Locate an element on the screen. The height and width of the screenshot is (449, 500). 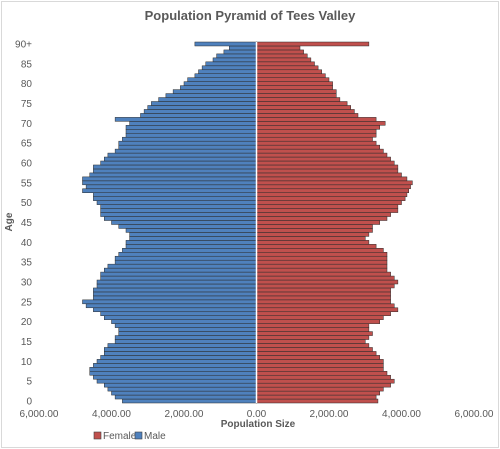
y-tick-label: 90+ is located at coordinates (23, 44).